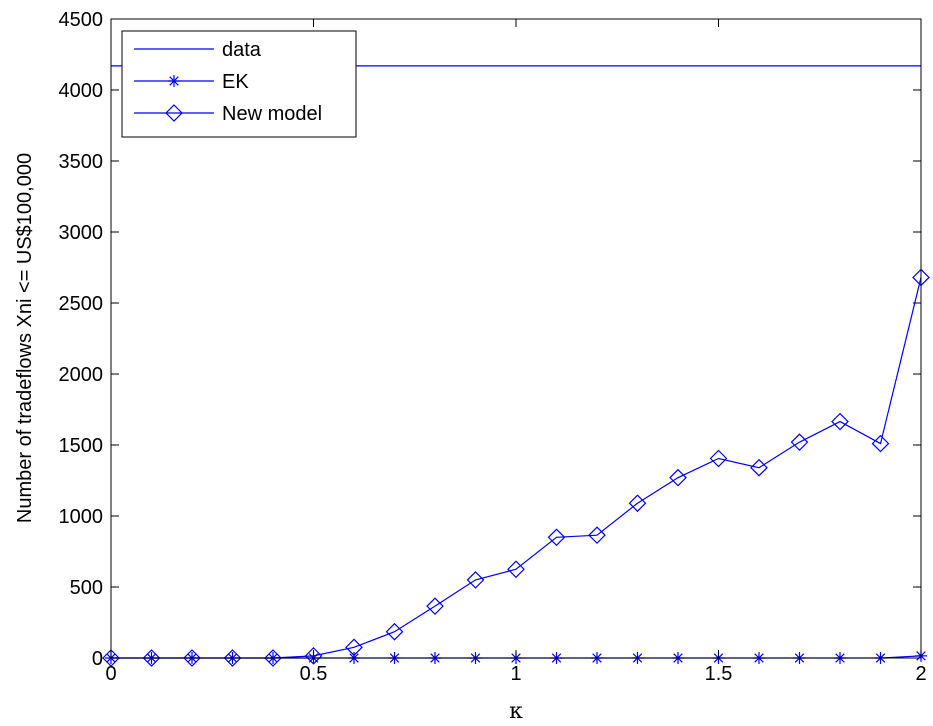  I want to click on legend-label: data, so click(242, 50).